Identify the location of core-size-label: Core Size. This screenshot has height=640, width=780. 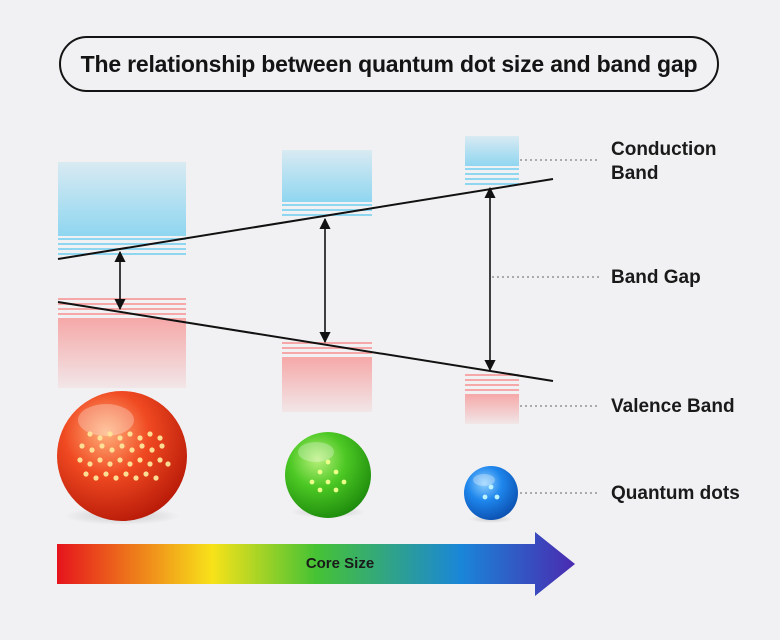
(340, 563).